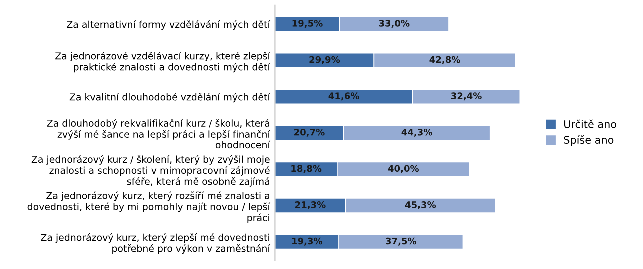 The image size is (643, 269). Describe the element at coordinates (307, 169) in the screenshot. I see `data-label: 18,8%` at that location.